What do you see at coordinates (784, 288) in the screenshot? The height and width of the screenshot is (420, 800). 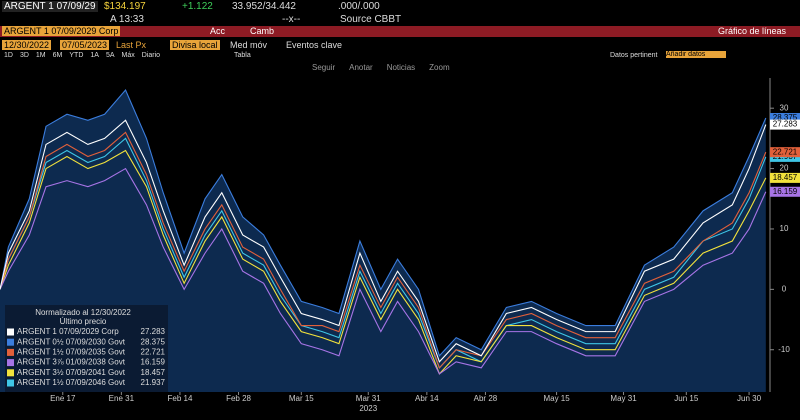 I see `y-tick-label: 0` at bounding box center [784, 288].